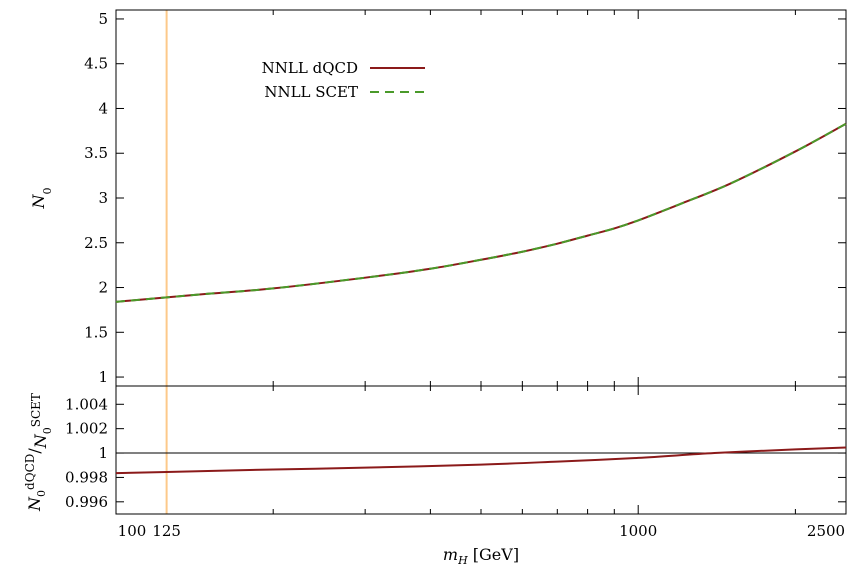 Image resolution: width=863 pixels, height=567 pixels. I want to click on x-label-m: m, so click(450, 554).